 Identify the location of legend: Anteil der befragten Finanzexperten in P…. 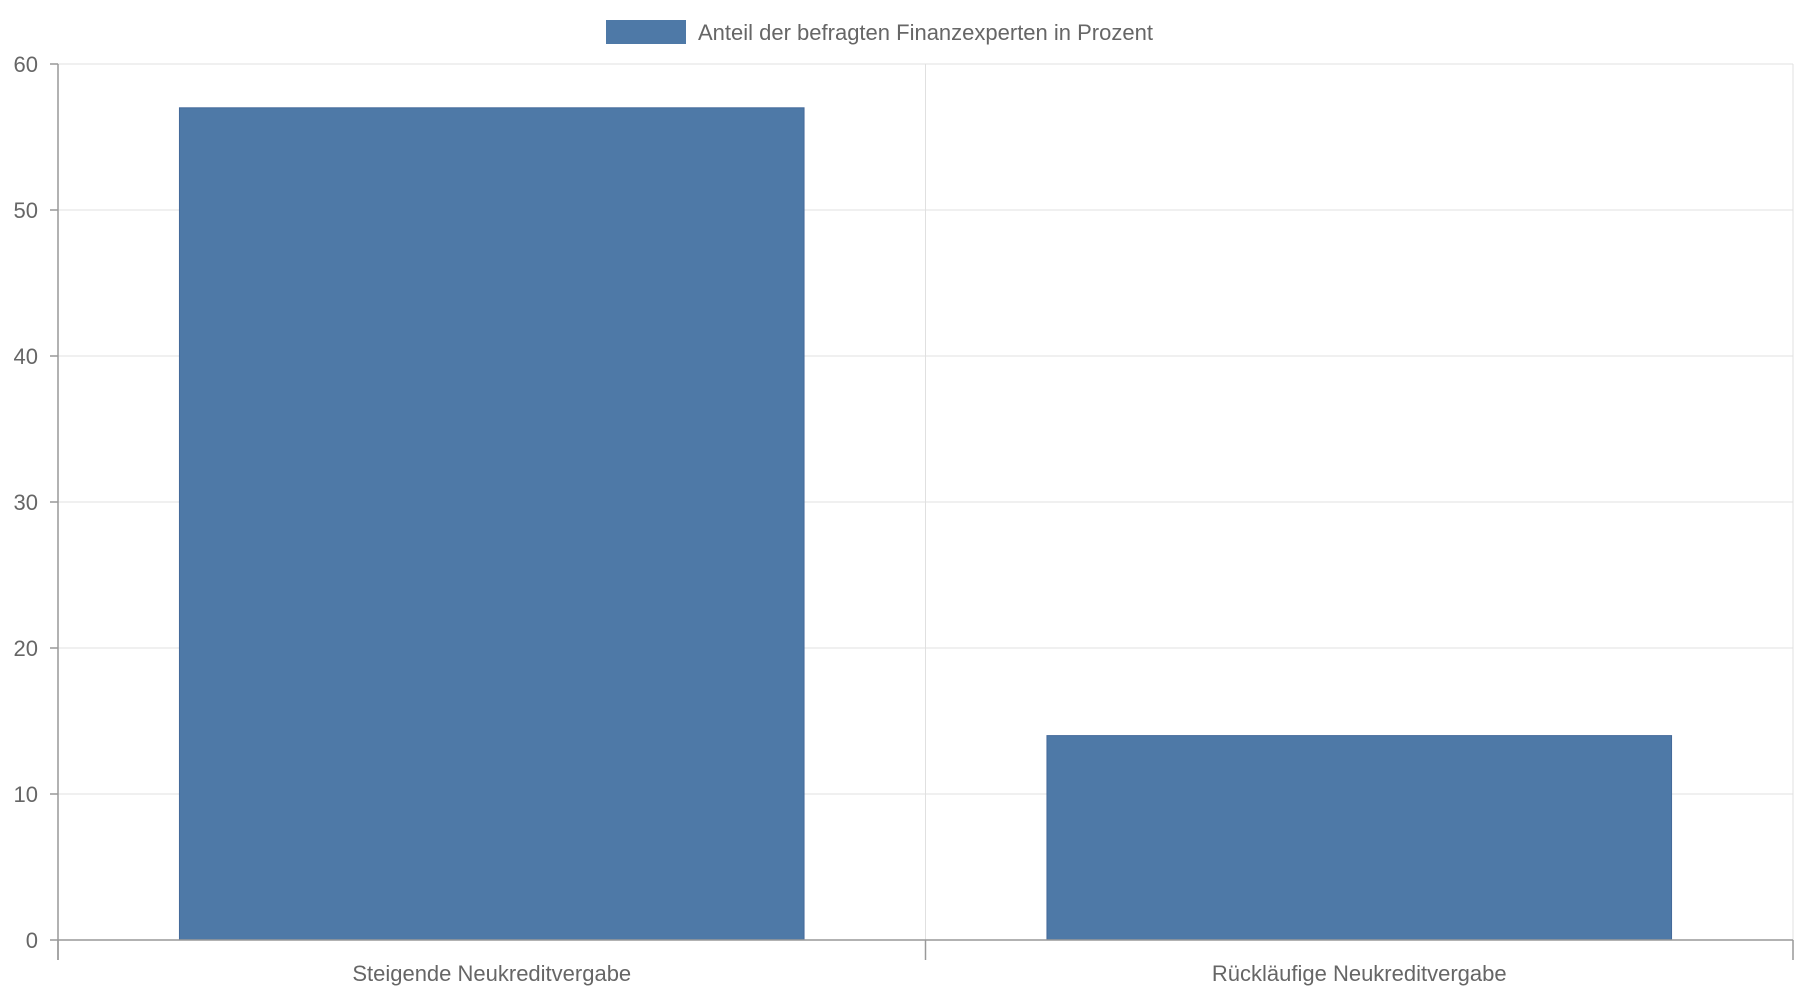
(879, 32).